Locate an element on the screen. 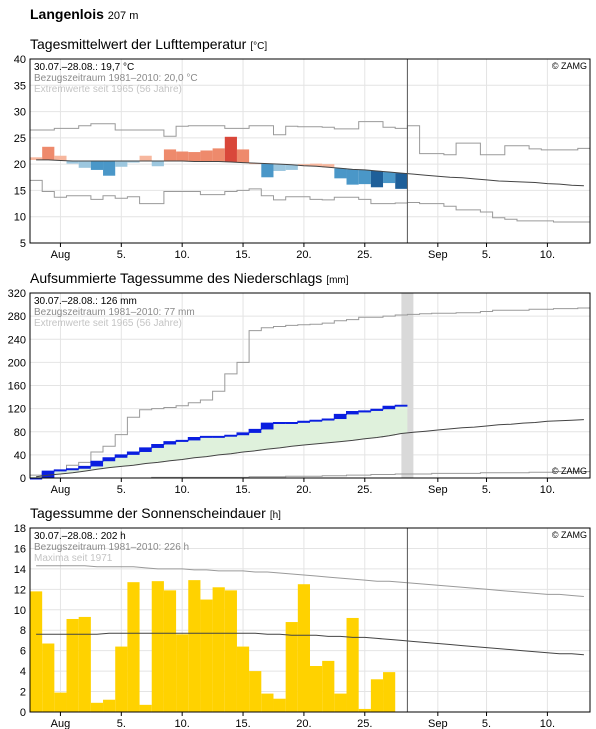 This screenshot has height=729, width=596. max-line is located at coordinates (310, 138).